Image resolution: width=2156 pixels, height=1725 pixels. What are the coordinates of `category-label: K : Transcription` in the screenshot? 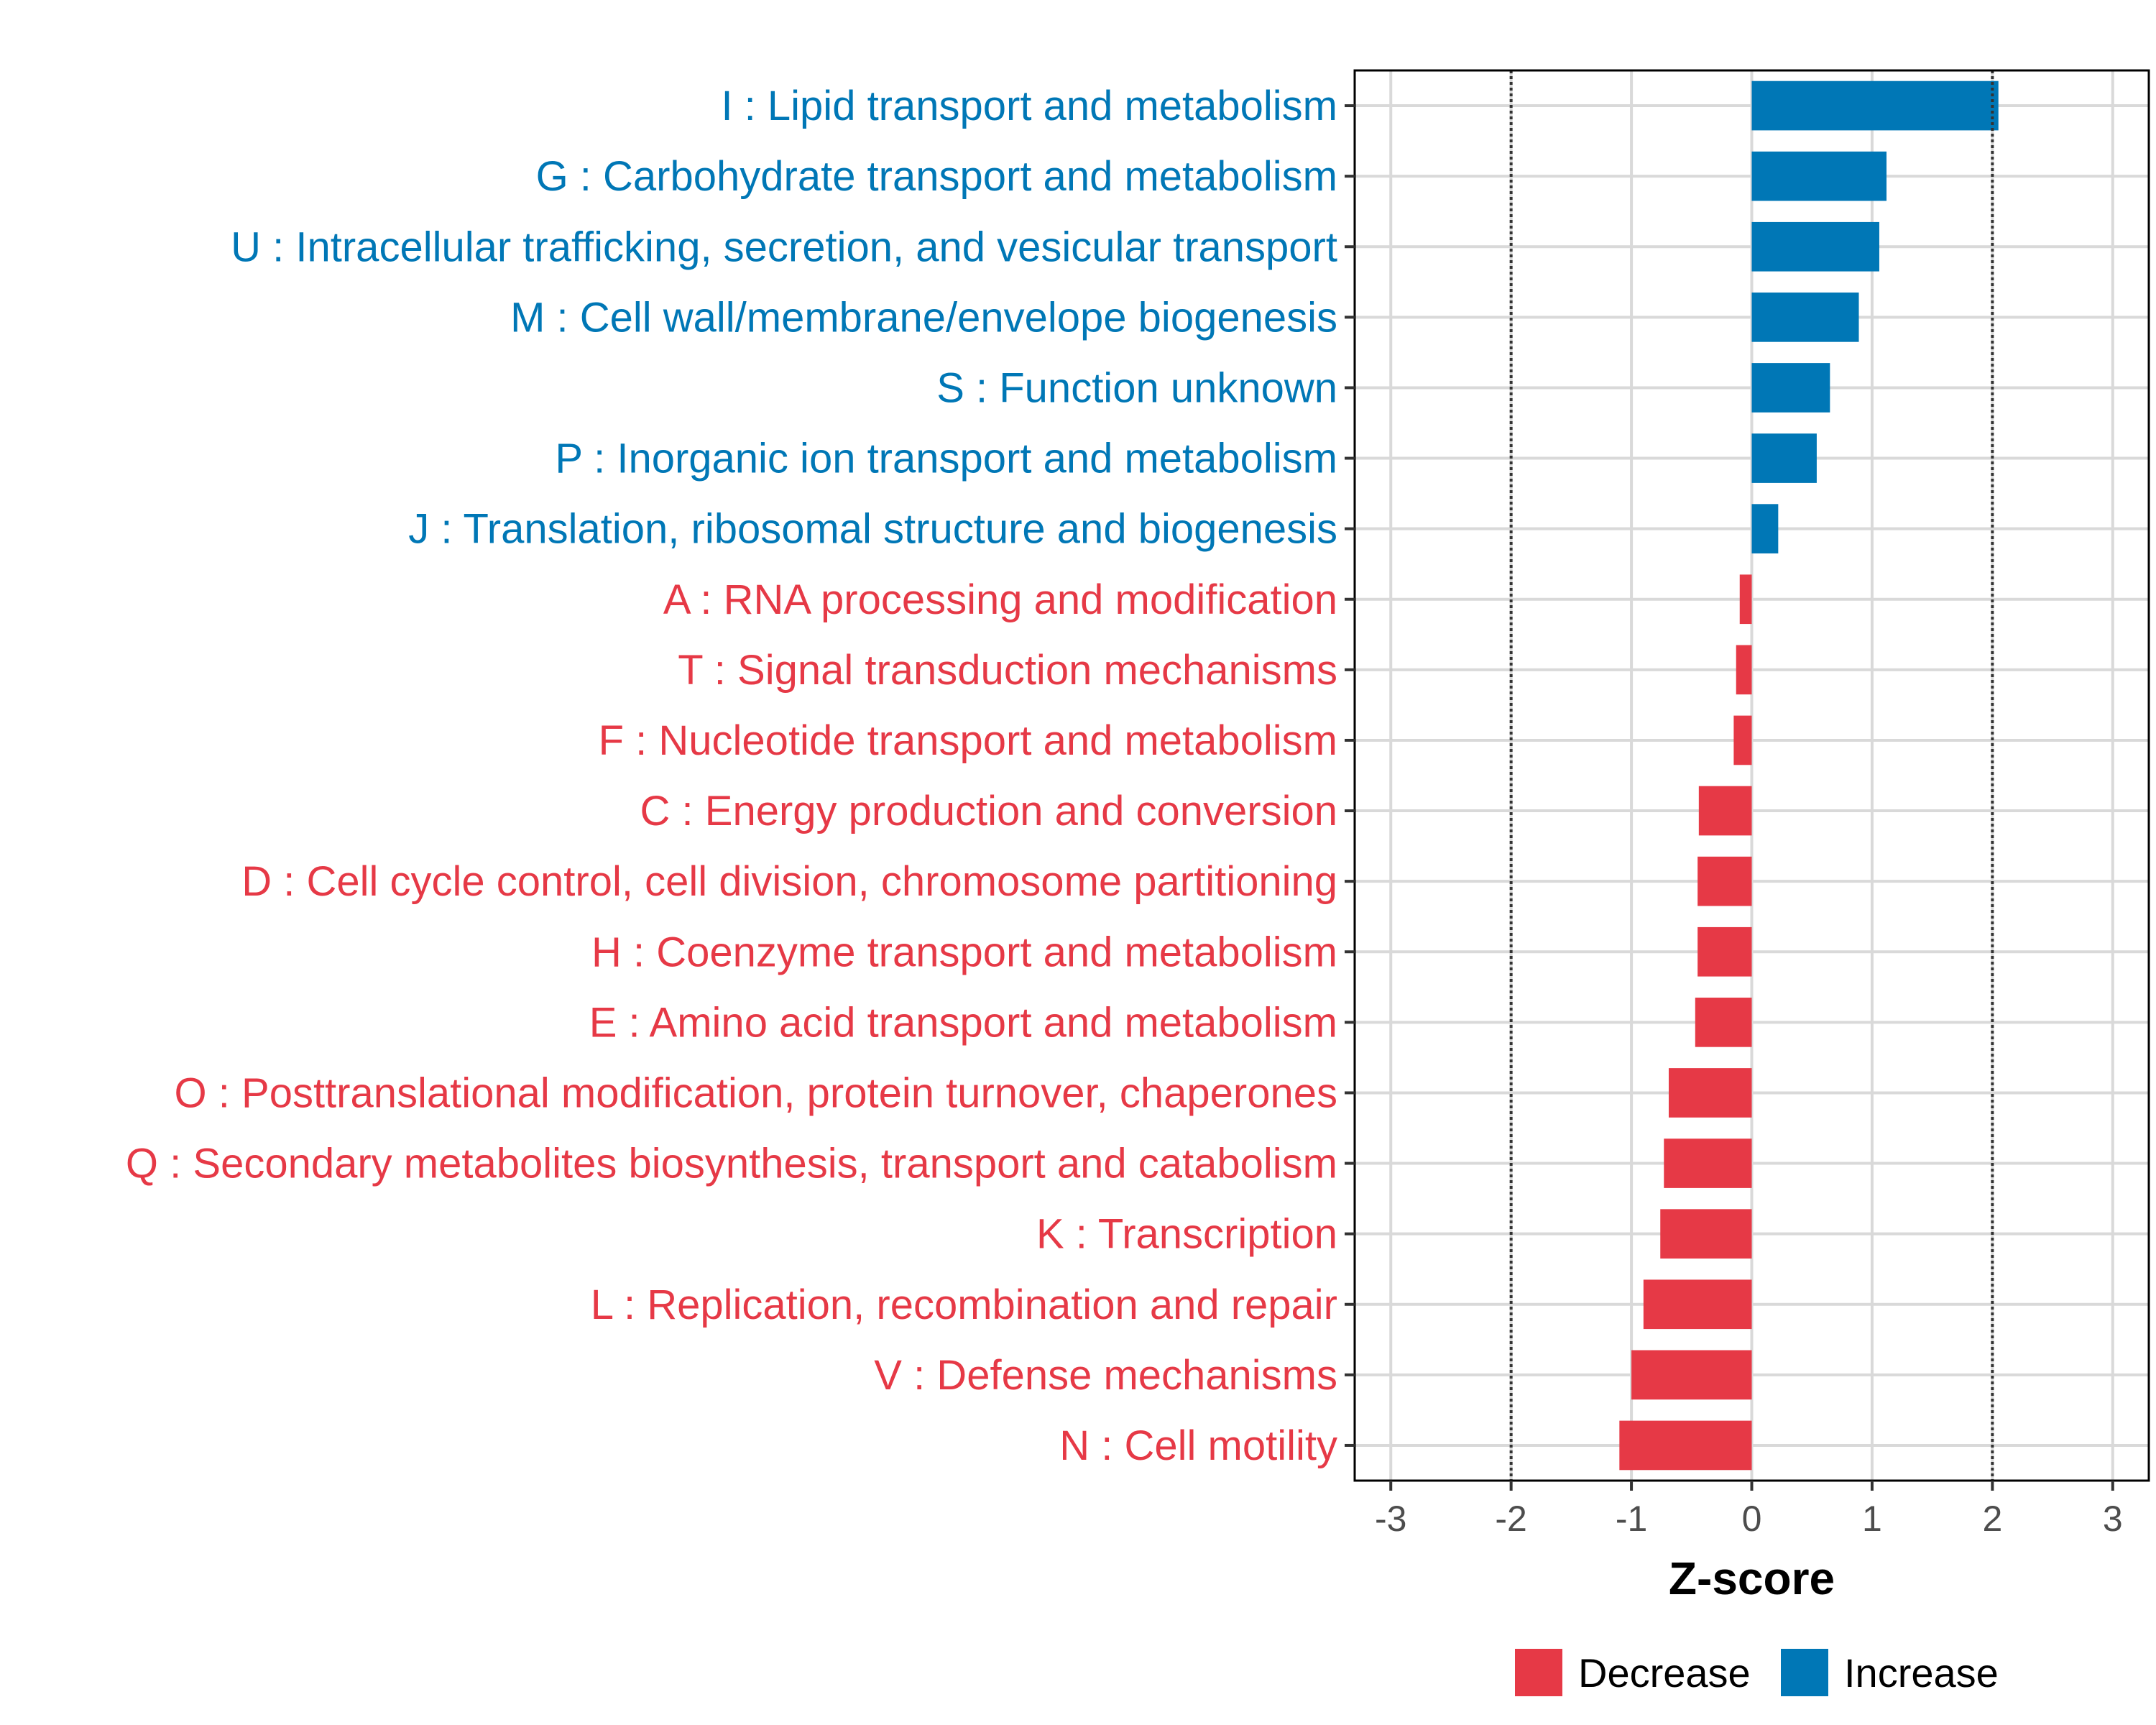 It's located at (1186, 1234).